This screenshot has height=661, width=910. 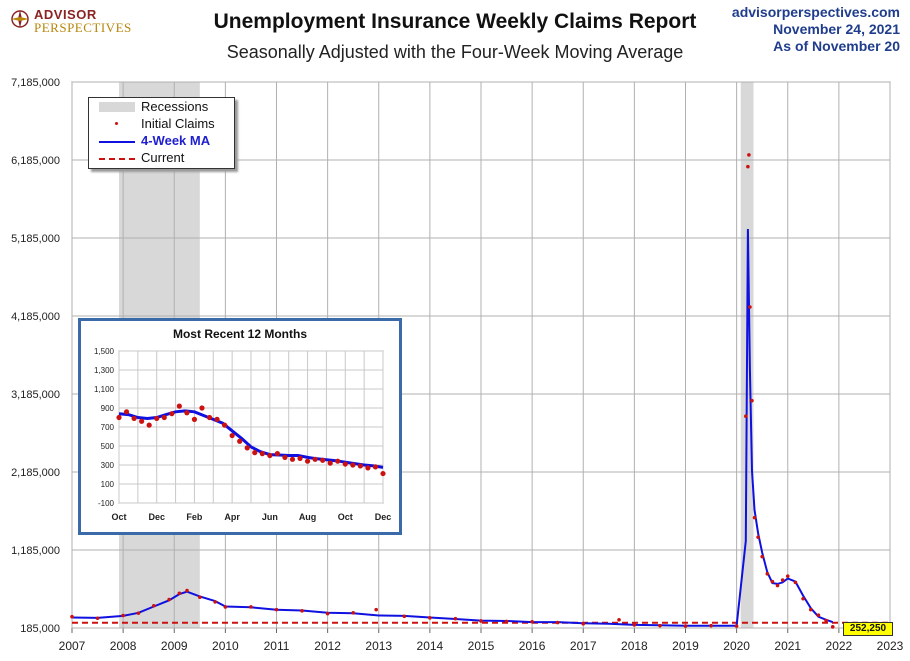 What do you see at coordinates (117, 159) in the screenshot?
I see `legend-swatch-current` at bounding box center [117, 159].